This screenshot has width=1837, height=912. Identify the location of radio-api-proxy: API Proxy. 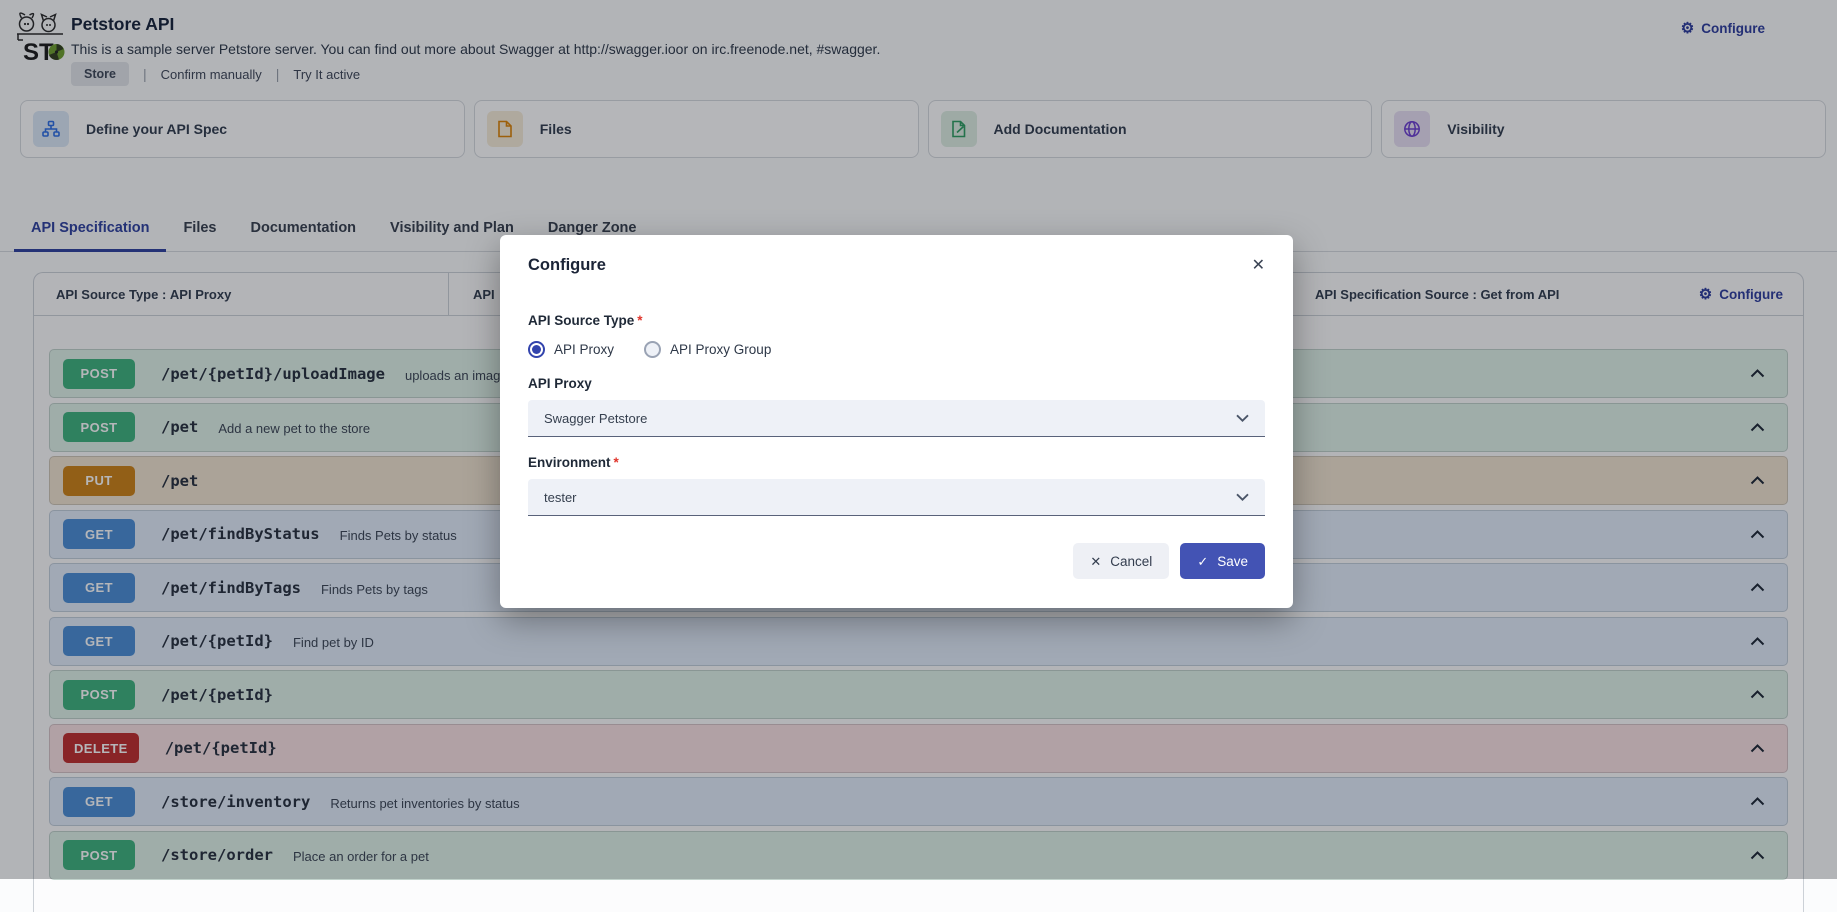
(571, 349).